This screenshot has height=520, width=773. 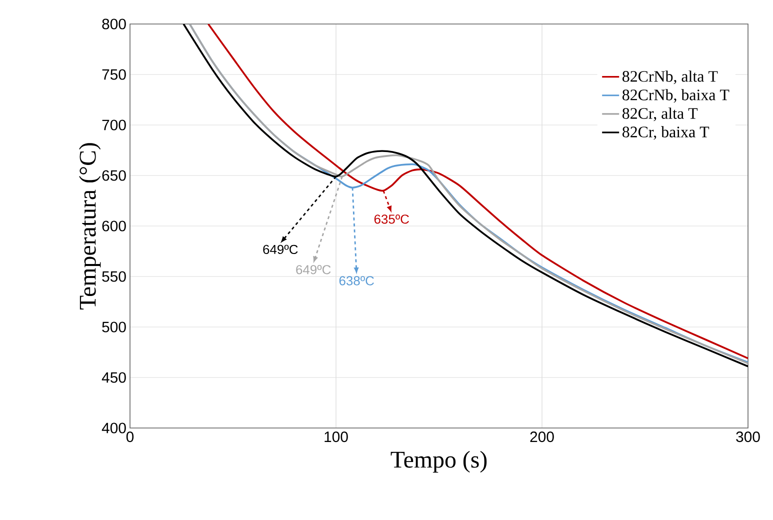 I want to click on y-tick-label: 550, so click(x=114, y=276).